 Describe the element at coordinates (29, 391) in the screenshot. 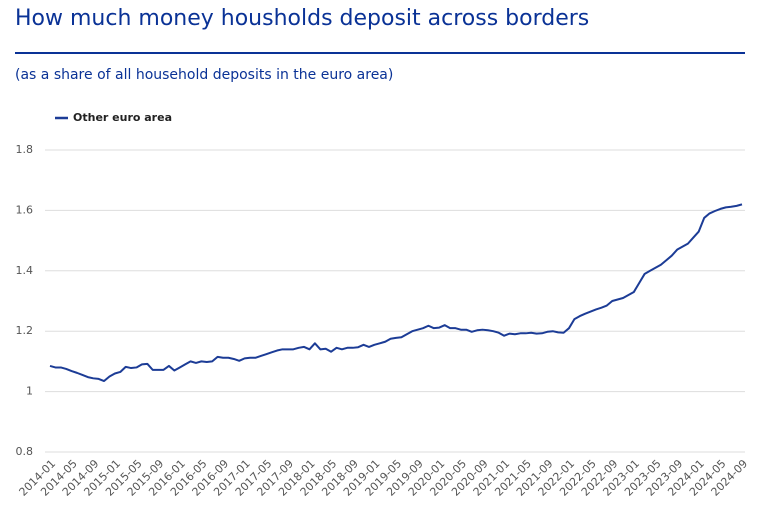

I see `y-tick-label: 1` at that location.